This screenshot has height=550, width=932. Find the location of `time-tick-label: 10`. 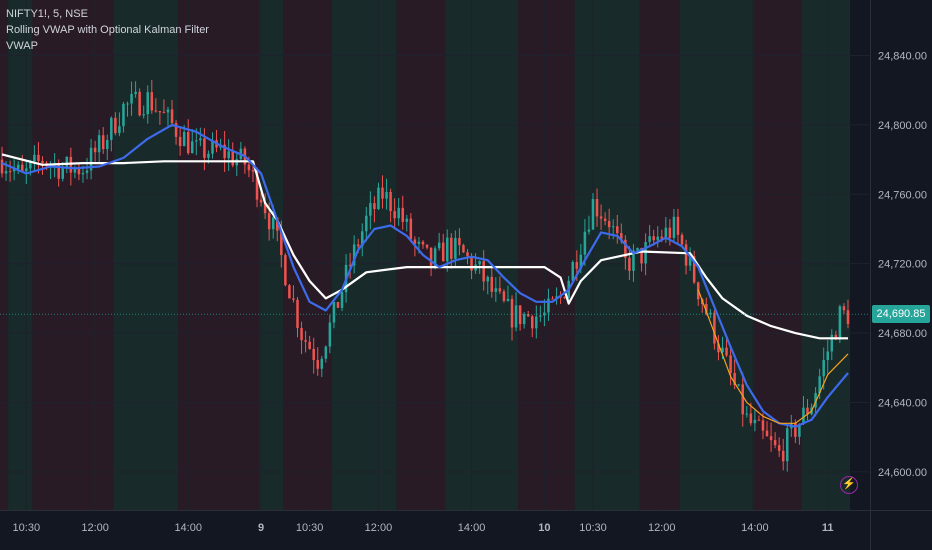

time-tick-label: 10 is located at coordinates (544, 528).